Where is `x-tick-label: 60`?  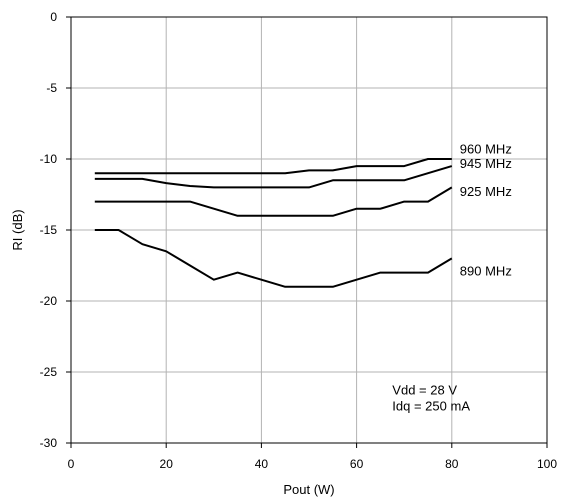
x-tick-label: 60 is located at coordinates (357, 464).